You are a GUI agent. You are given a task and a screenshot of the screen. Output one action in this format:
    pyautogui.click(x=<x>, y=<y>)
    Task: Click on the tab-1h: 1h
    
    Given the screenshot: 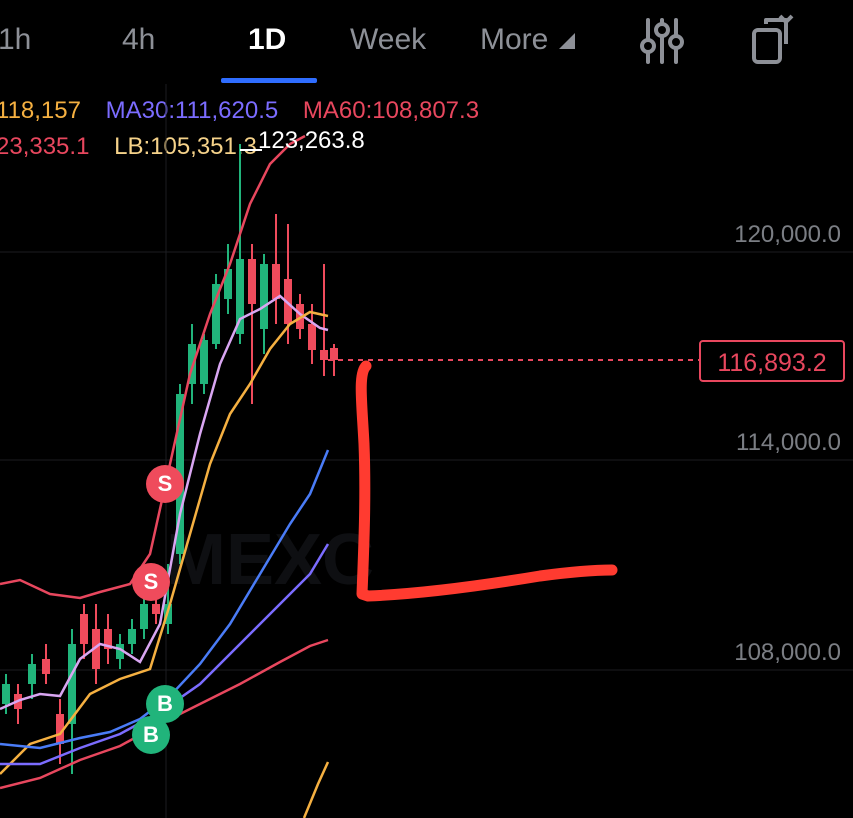 What is the action you would take?
    pyautogui.click(x=16, y=39)
    